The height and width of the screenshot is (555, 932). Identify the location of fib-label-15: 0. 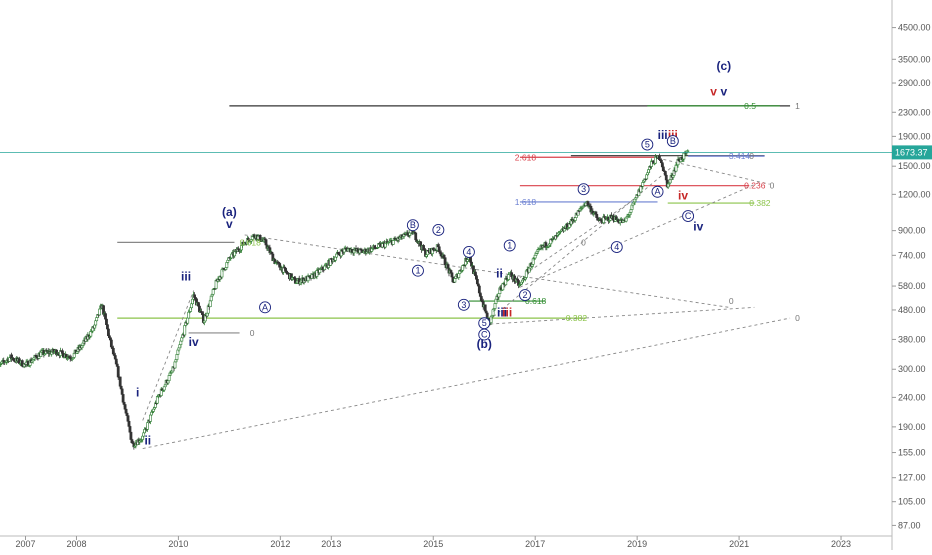
(583, 242).